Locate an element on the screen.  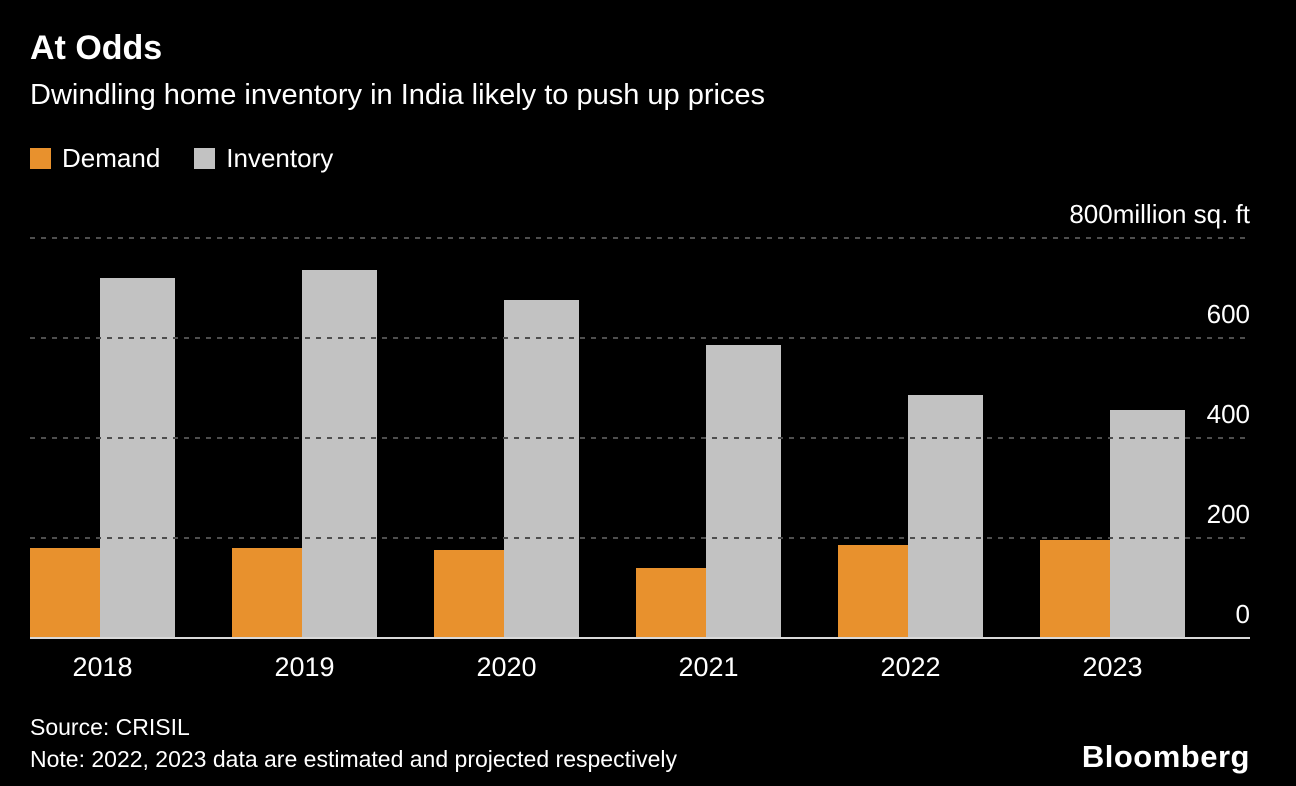
y-tick-label: 200 is located at coordinates (1228, 513).